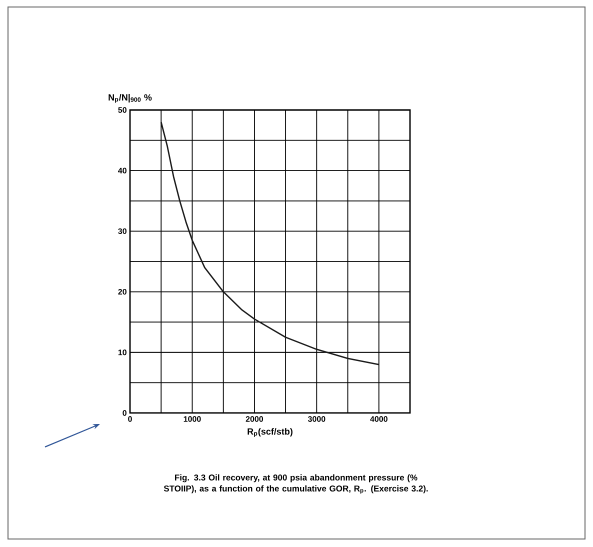  I want to click on x-tick-label: 2000, so click(255, 419).